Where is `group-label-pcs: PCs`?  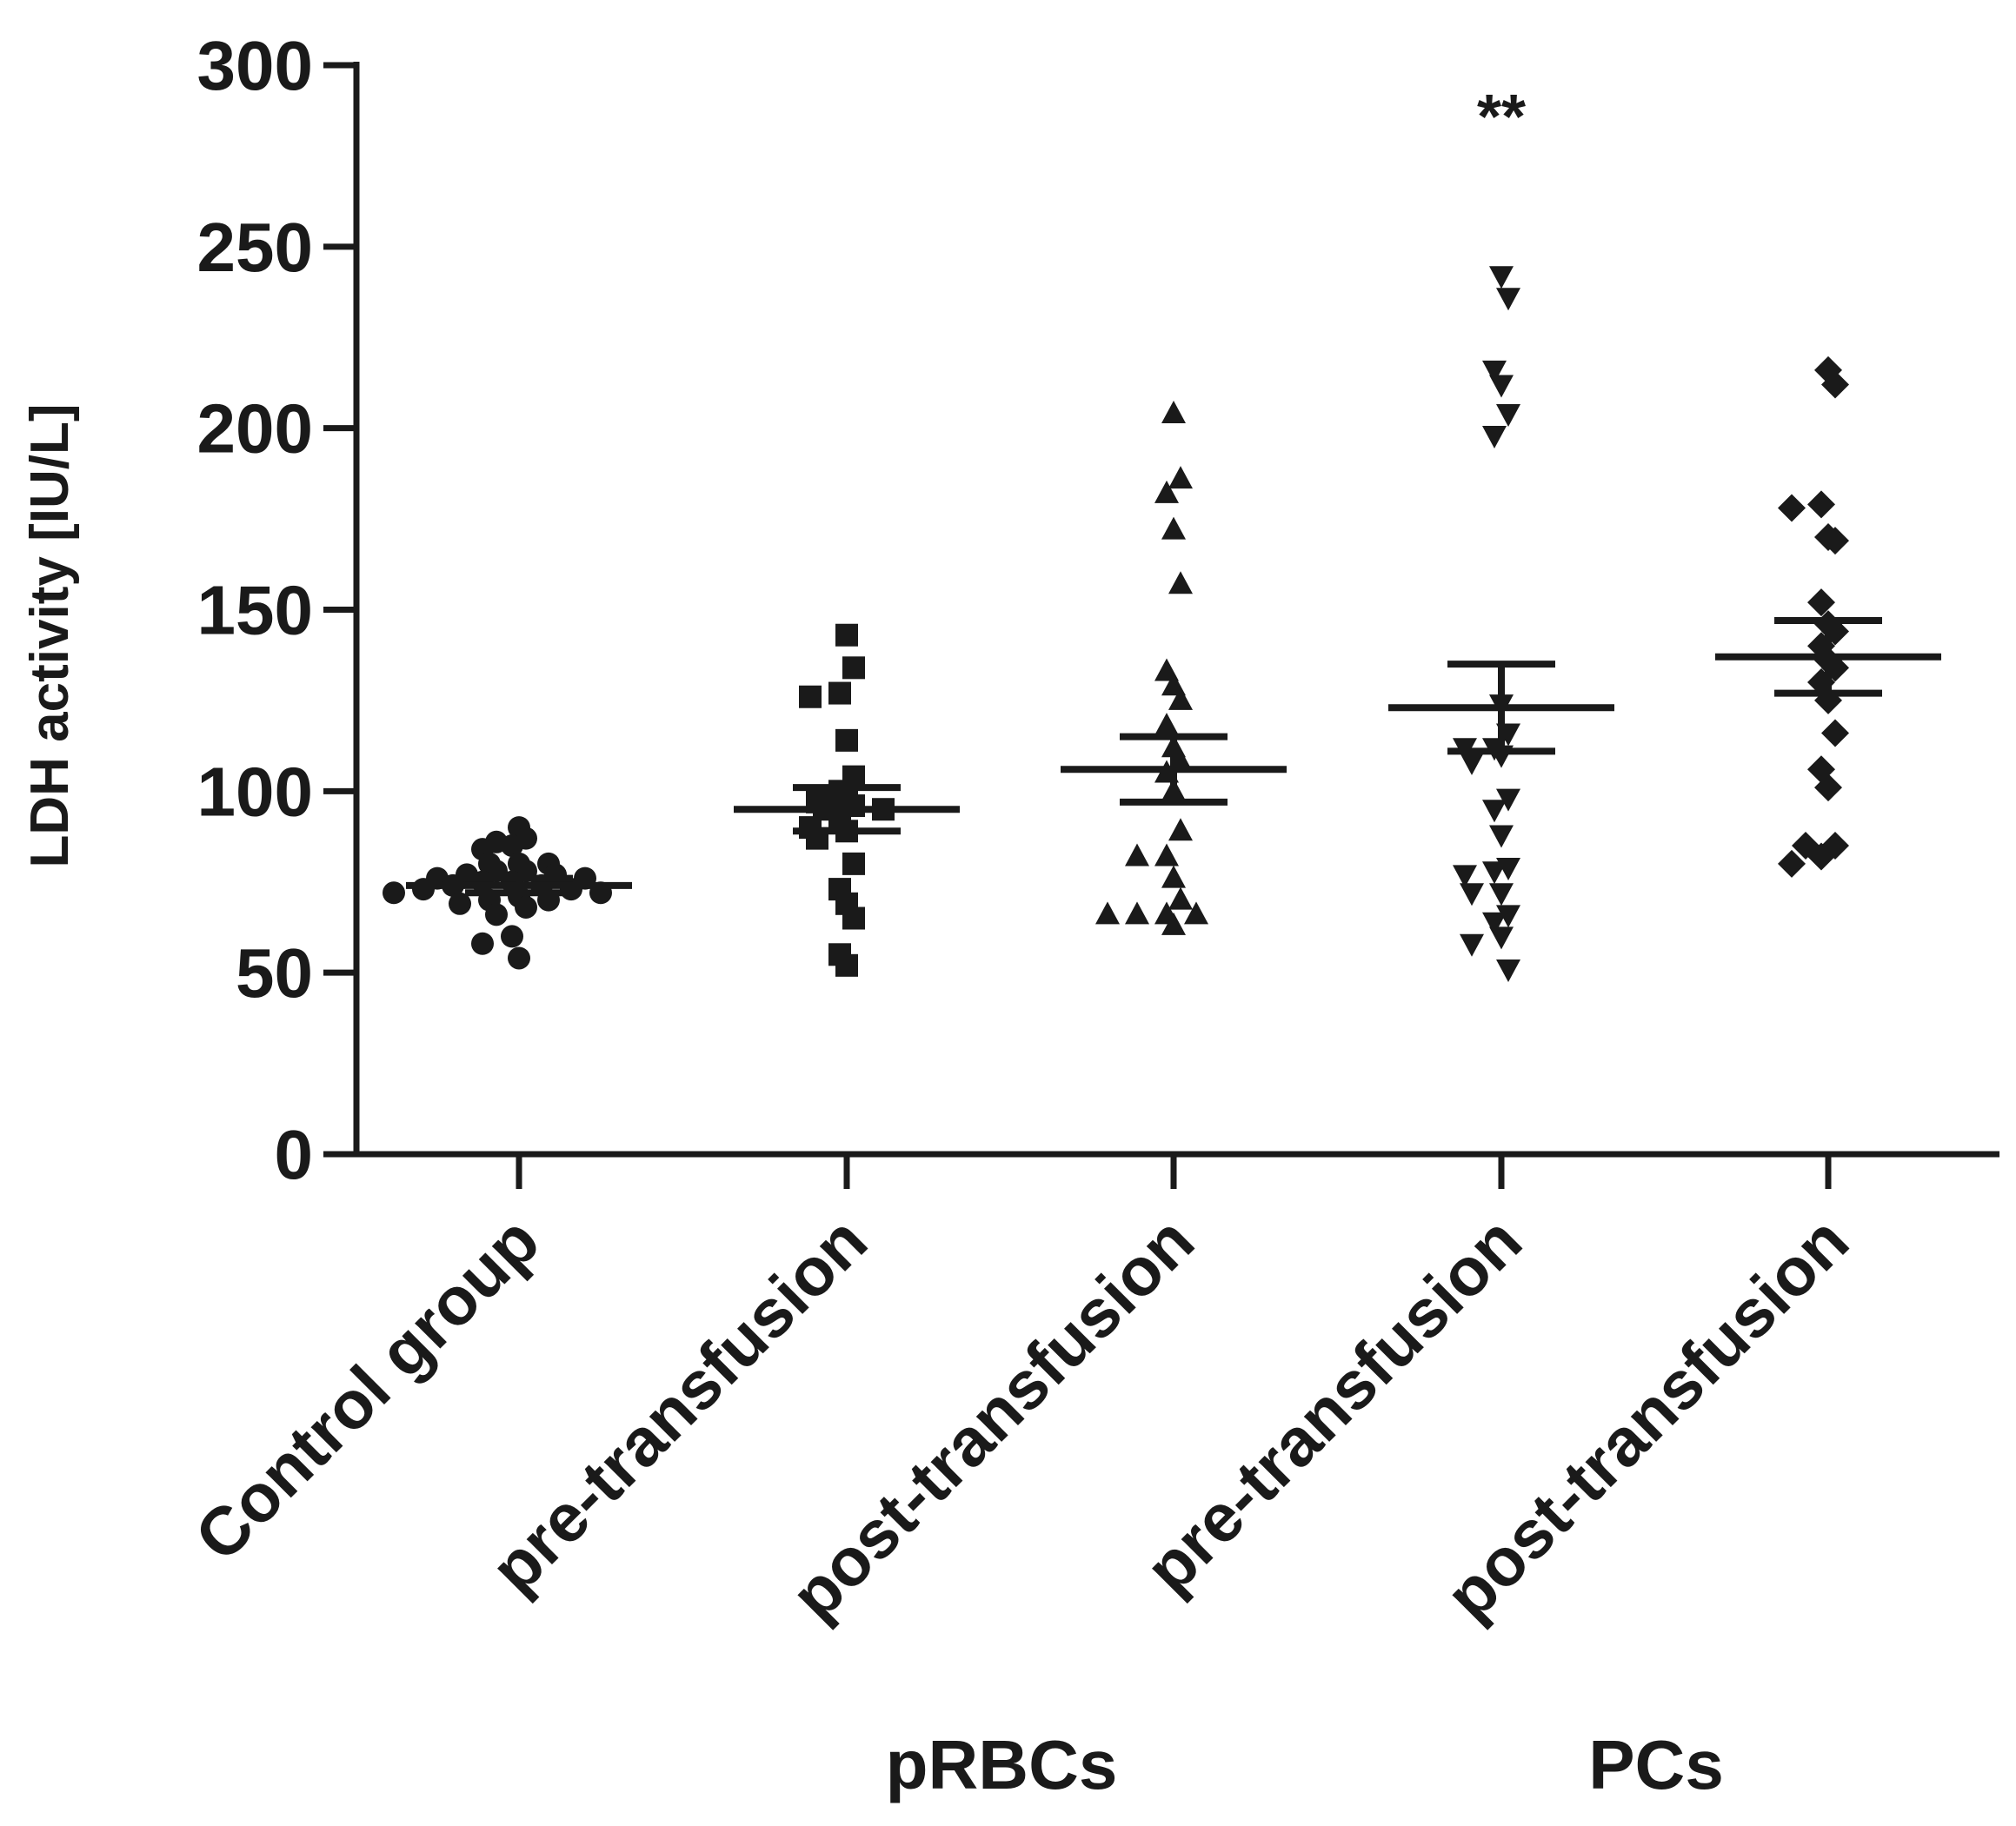 group-label-pcs: PCs is located at coordinates (1656, 1765).